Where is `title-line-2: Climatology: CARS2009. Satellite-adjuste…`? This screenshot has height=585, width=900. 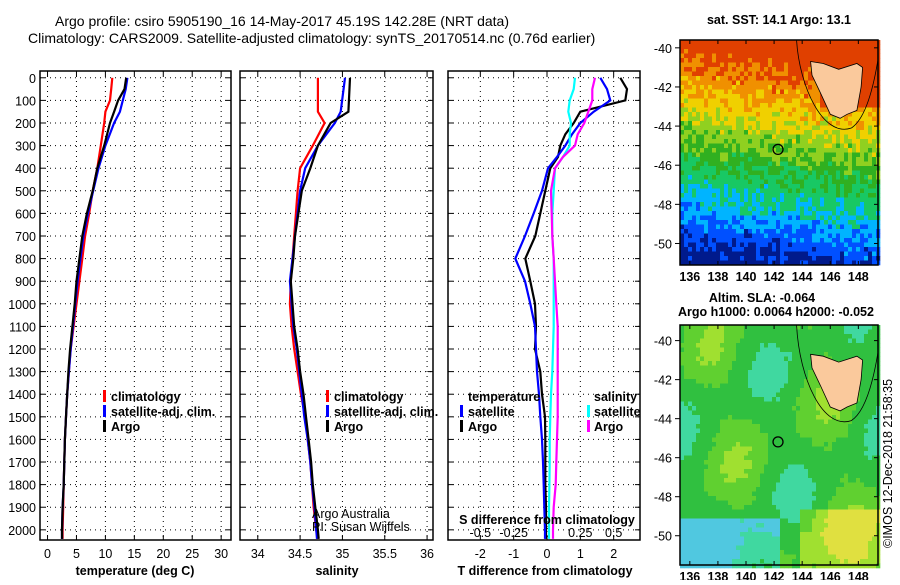 title-line-2: Climatology: CARS2009. Satellite-adjuste… is located at coordinates (311, 38).